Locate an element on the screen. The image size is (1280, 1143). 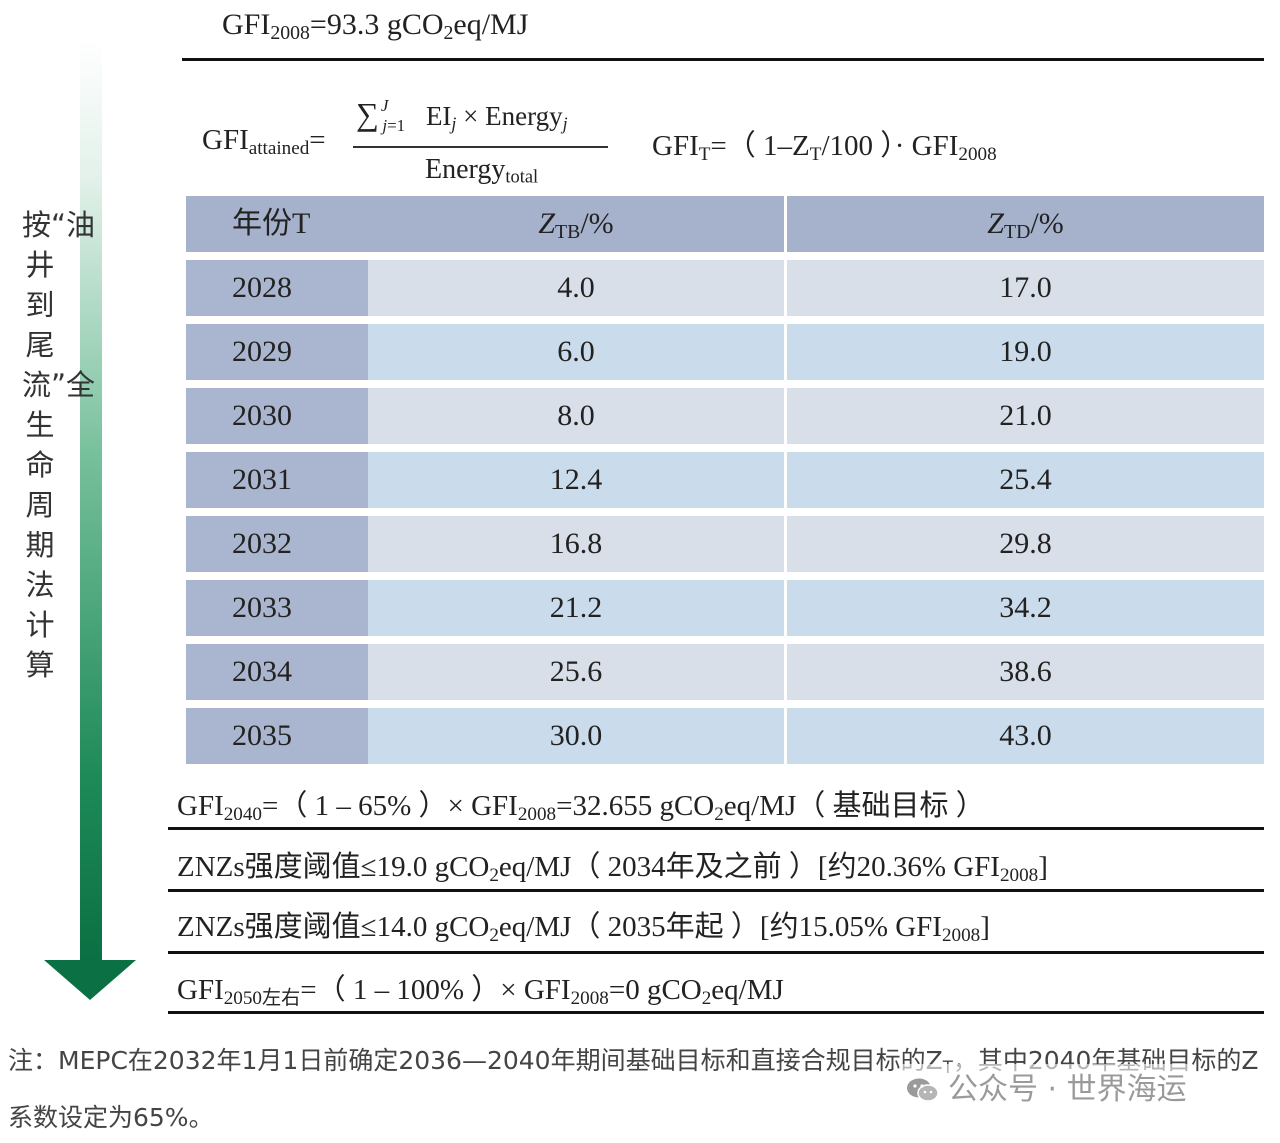
header-ztd: ZTD/% is located at coordinates (1025, 225).